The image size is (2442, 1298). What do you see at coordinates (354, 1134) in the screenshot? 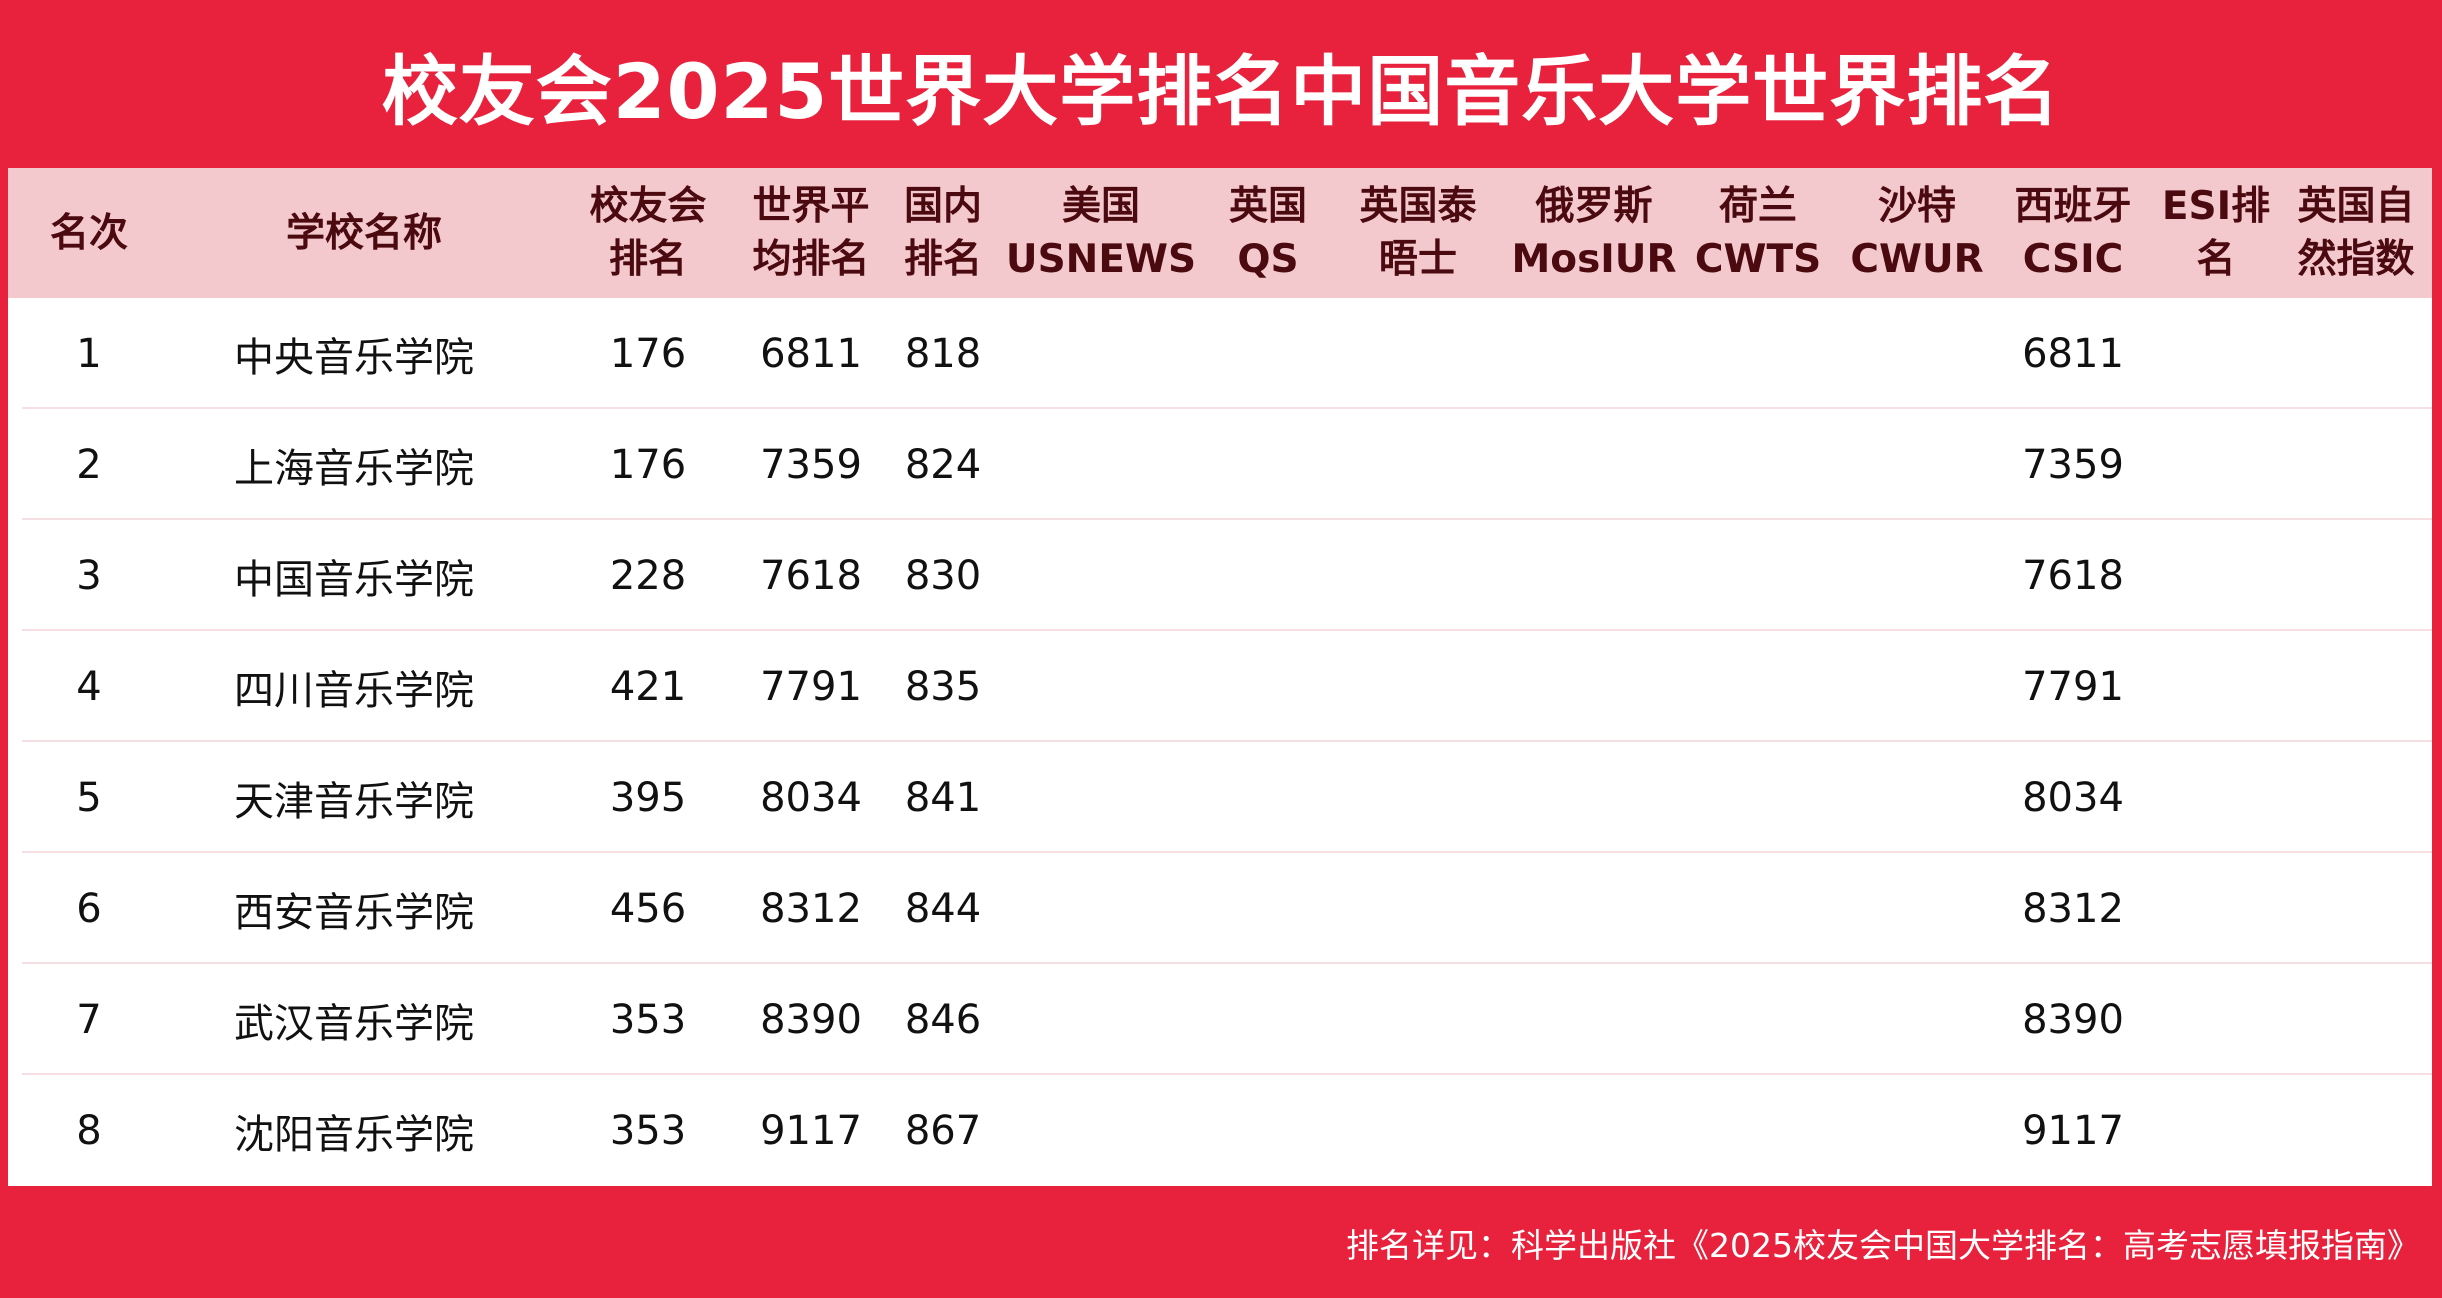
I see `cell-school: 沈阳音乐学院` at bounding box center [354, 1134].